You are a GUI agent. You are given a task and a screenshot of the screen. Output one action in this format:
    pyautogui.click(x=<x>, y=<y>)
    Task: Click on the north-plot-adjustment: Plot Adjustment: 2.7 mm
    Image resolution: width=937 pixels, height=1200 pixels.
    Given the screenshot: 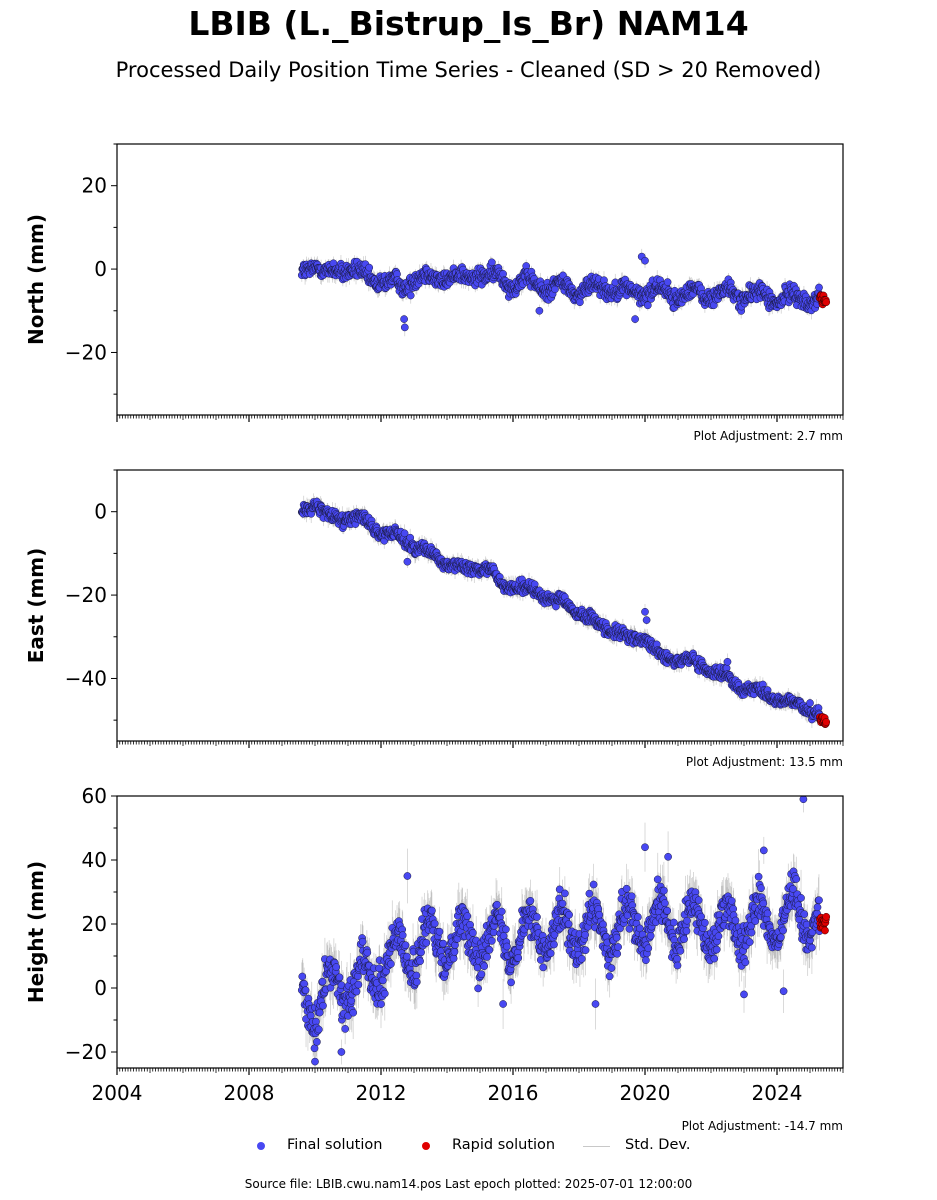 What is the action you would take?
    pyautogui.click(x=768, y=436)
    